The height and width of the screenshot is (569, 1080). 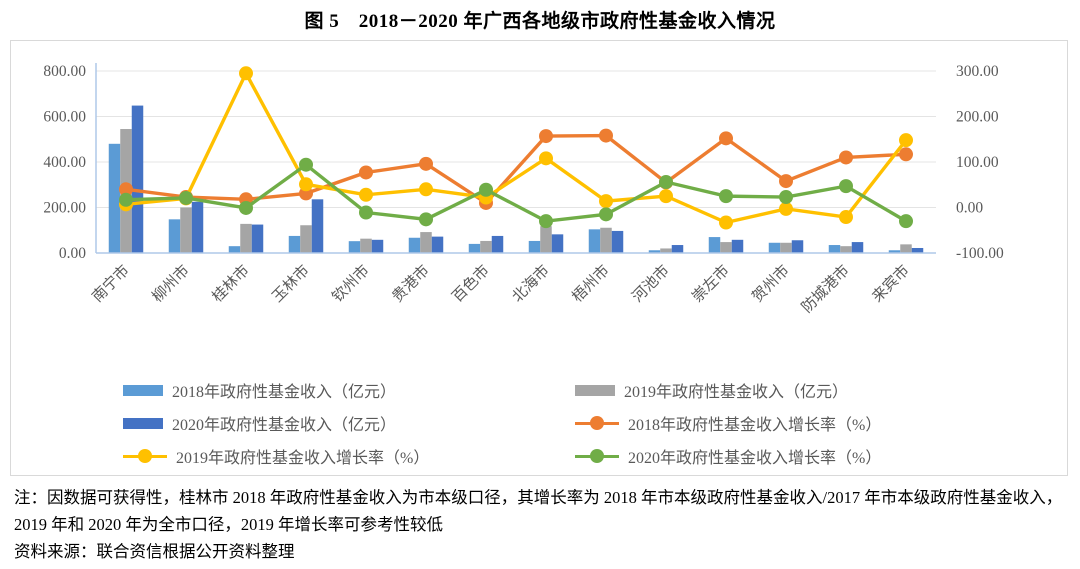 What do you see at coordinates (284, 425) in the screenshot?
I see `legend-label: 2020年政府性基金收入（亿元）` at bounding box center [284, 425].